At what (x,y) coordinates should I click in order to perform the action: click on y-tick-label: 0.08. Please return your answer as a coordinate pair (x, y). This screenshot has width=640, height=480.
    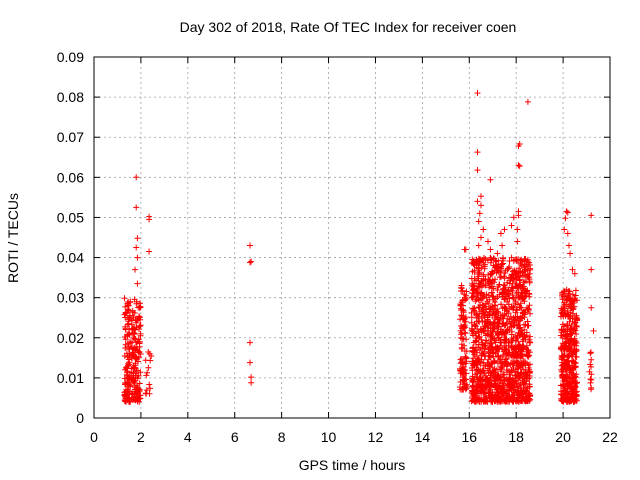
    Looking at the image, I should click on (70, 97).